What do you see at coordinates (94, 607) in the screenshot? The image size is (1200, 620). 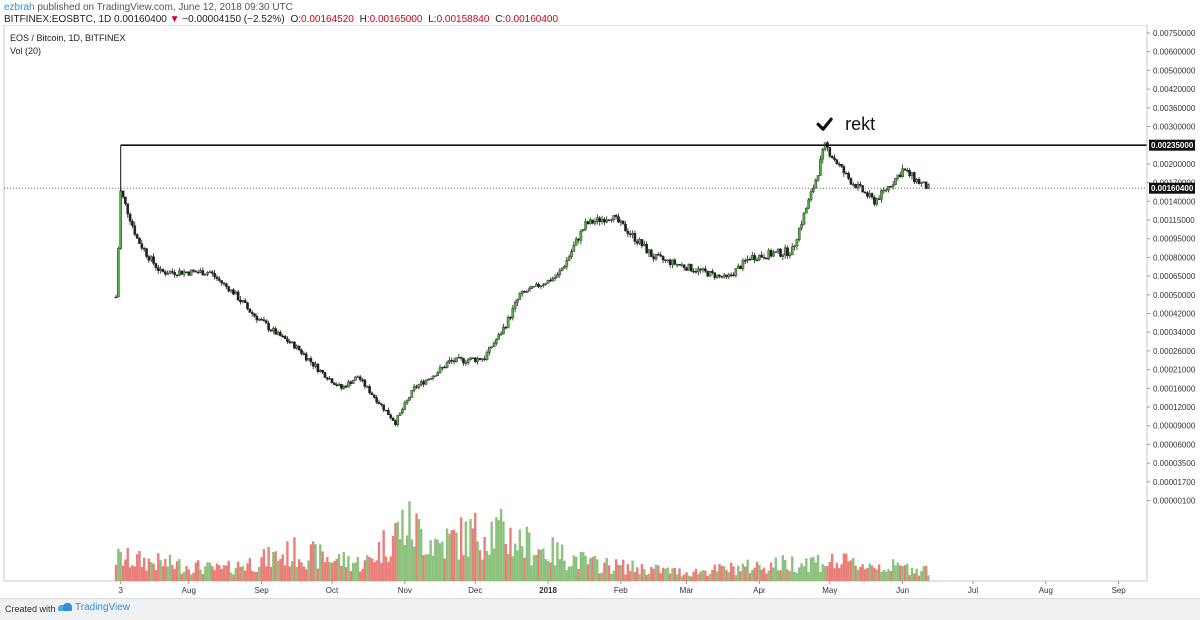 I see `tradingview-brand-link: TradingView` at bounding box center [94, 607].